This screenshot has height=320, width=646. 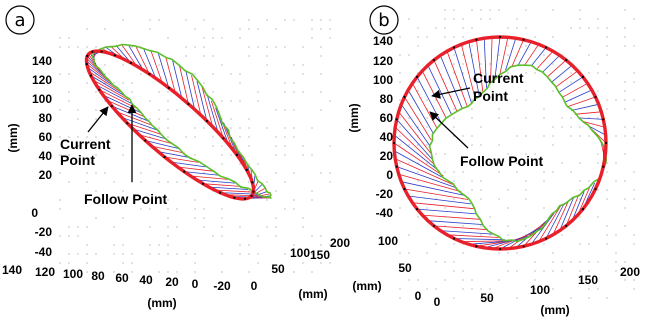 I want to click on panel-label: a, so click(x=19, y=20).